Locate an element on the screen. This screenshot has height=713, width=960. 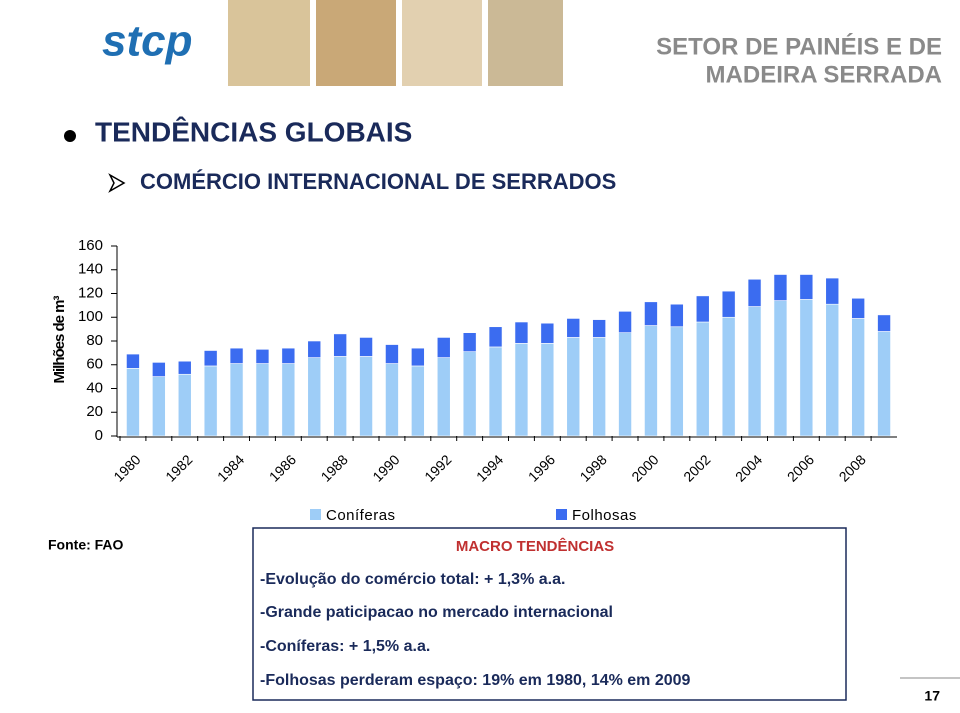
legend-label: Coníferas is located at coordinates (361, 515).